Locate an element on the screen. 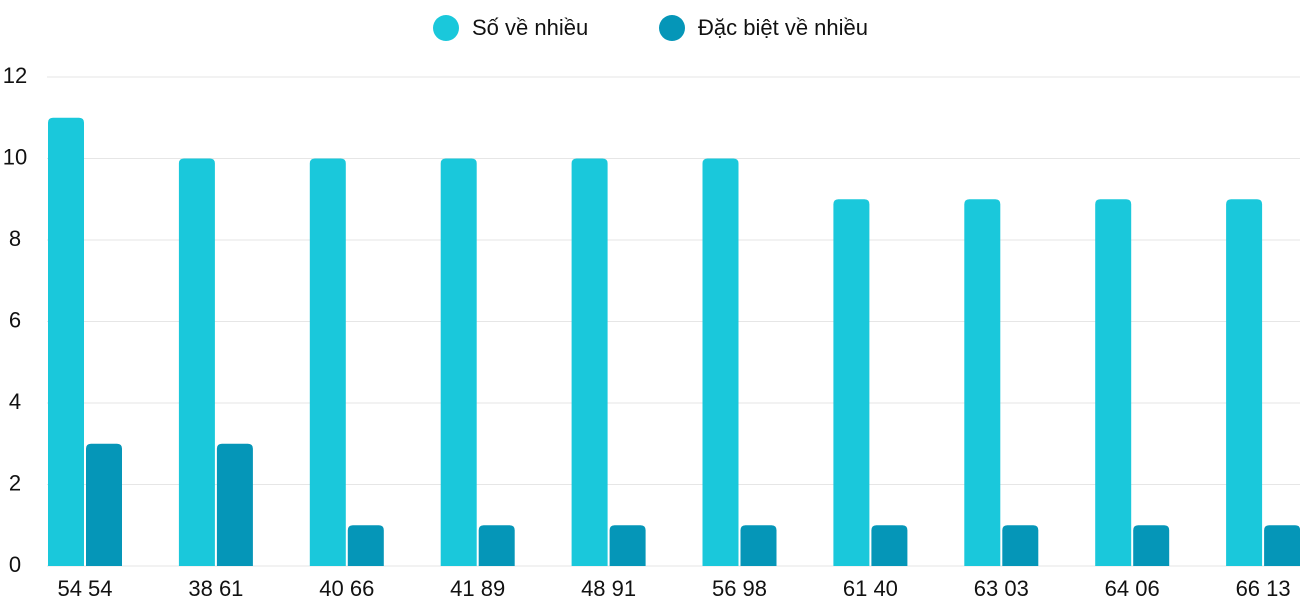 This screenshot has width=1300, height=600. y-tick-label: 0 is located at coordinates (15, 564).